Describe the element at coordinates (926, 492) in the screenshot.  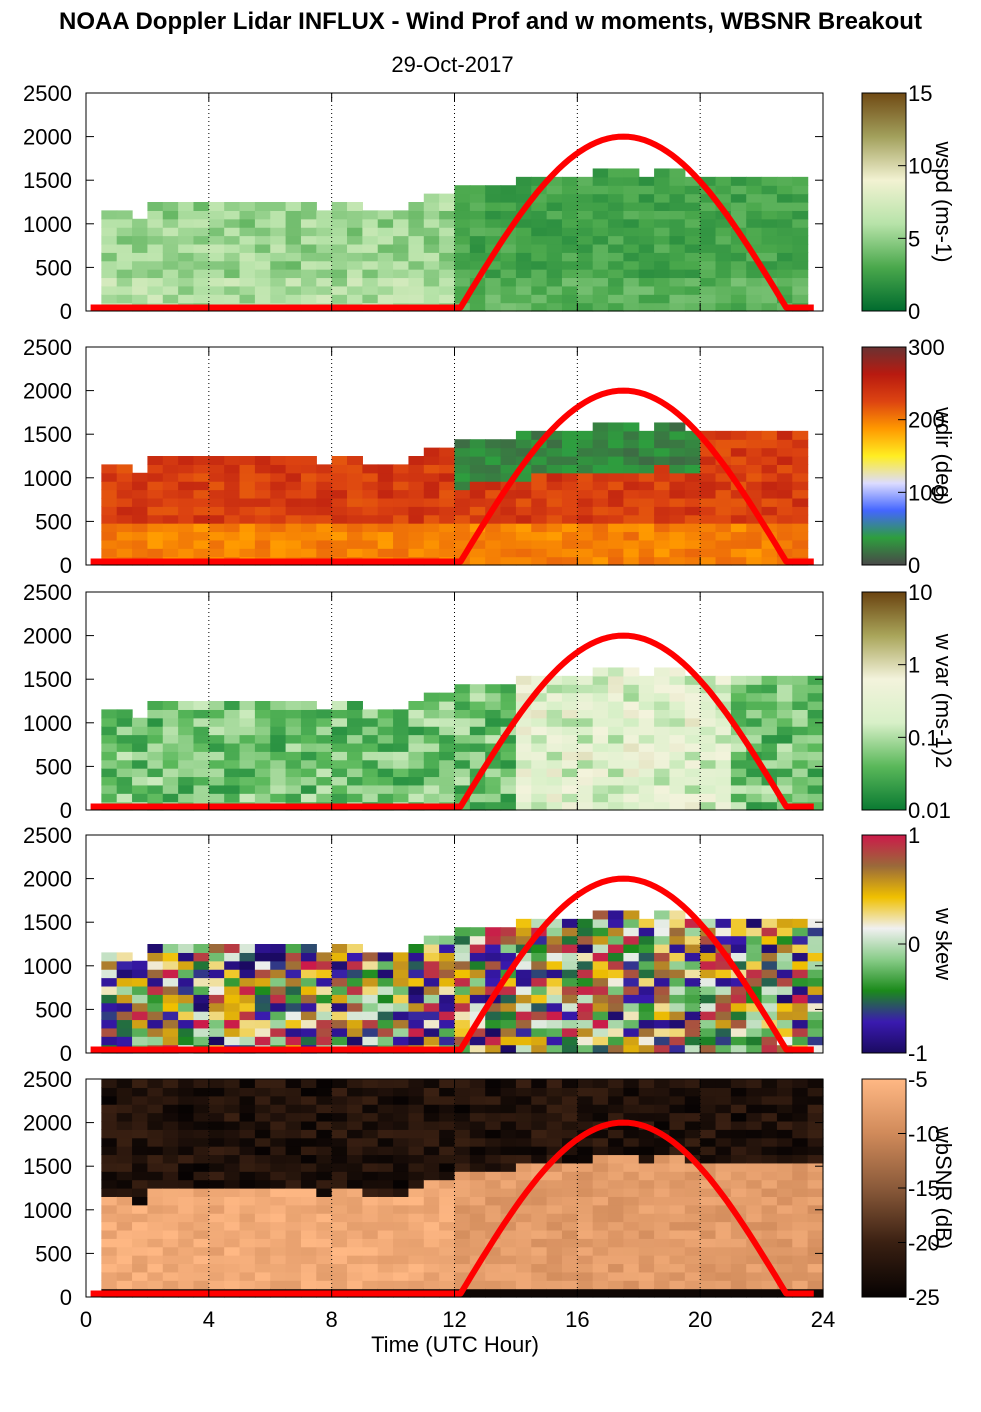
I see `colorbar-tick-label: 100` at that location.